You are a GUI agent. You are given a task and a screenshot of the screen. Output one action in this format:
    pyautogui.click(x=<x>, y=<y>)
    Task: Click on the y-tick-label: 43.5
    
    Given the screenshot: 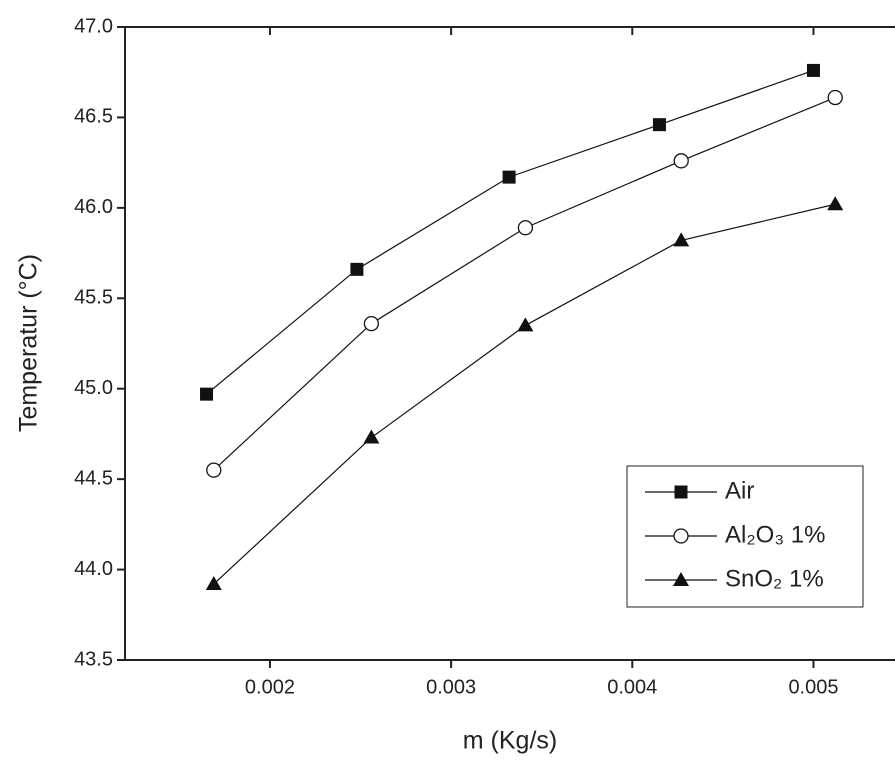 What is the action you would take?
    pyautogui.click(x=93, y=659)
    